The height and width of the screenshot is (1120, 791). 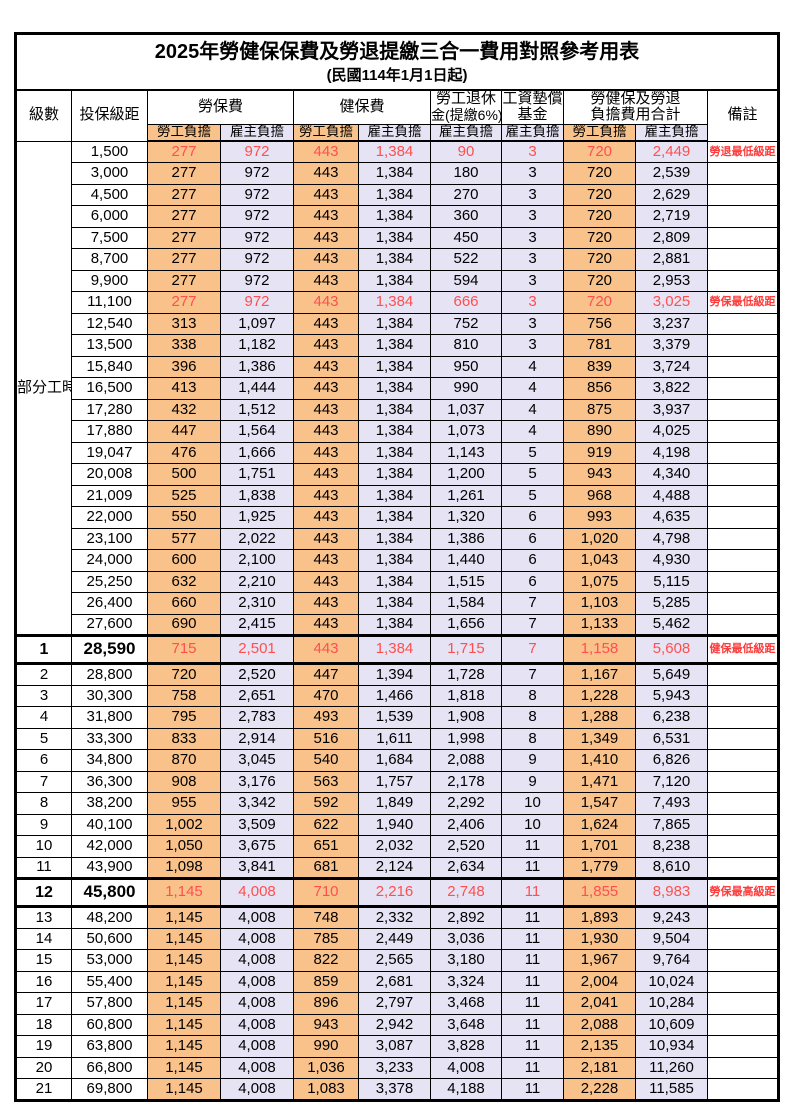 What do you see at coordinates (671, 302) in the screenshot?
I see `cell-total-employer: 3,025` at bounding box center [671, 302].